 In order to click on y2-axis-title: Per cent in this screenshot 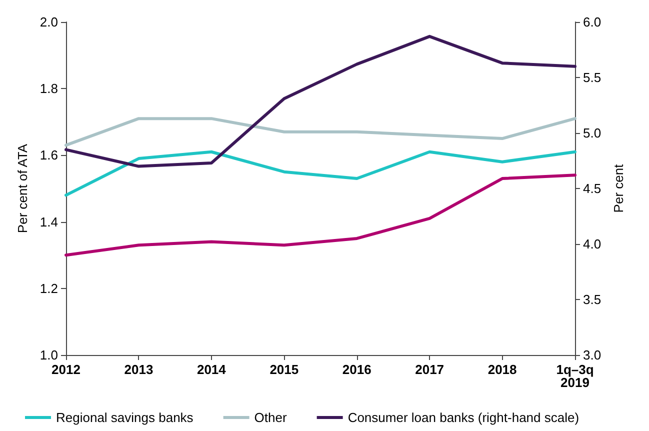, I will do `click(618, 188)`.